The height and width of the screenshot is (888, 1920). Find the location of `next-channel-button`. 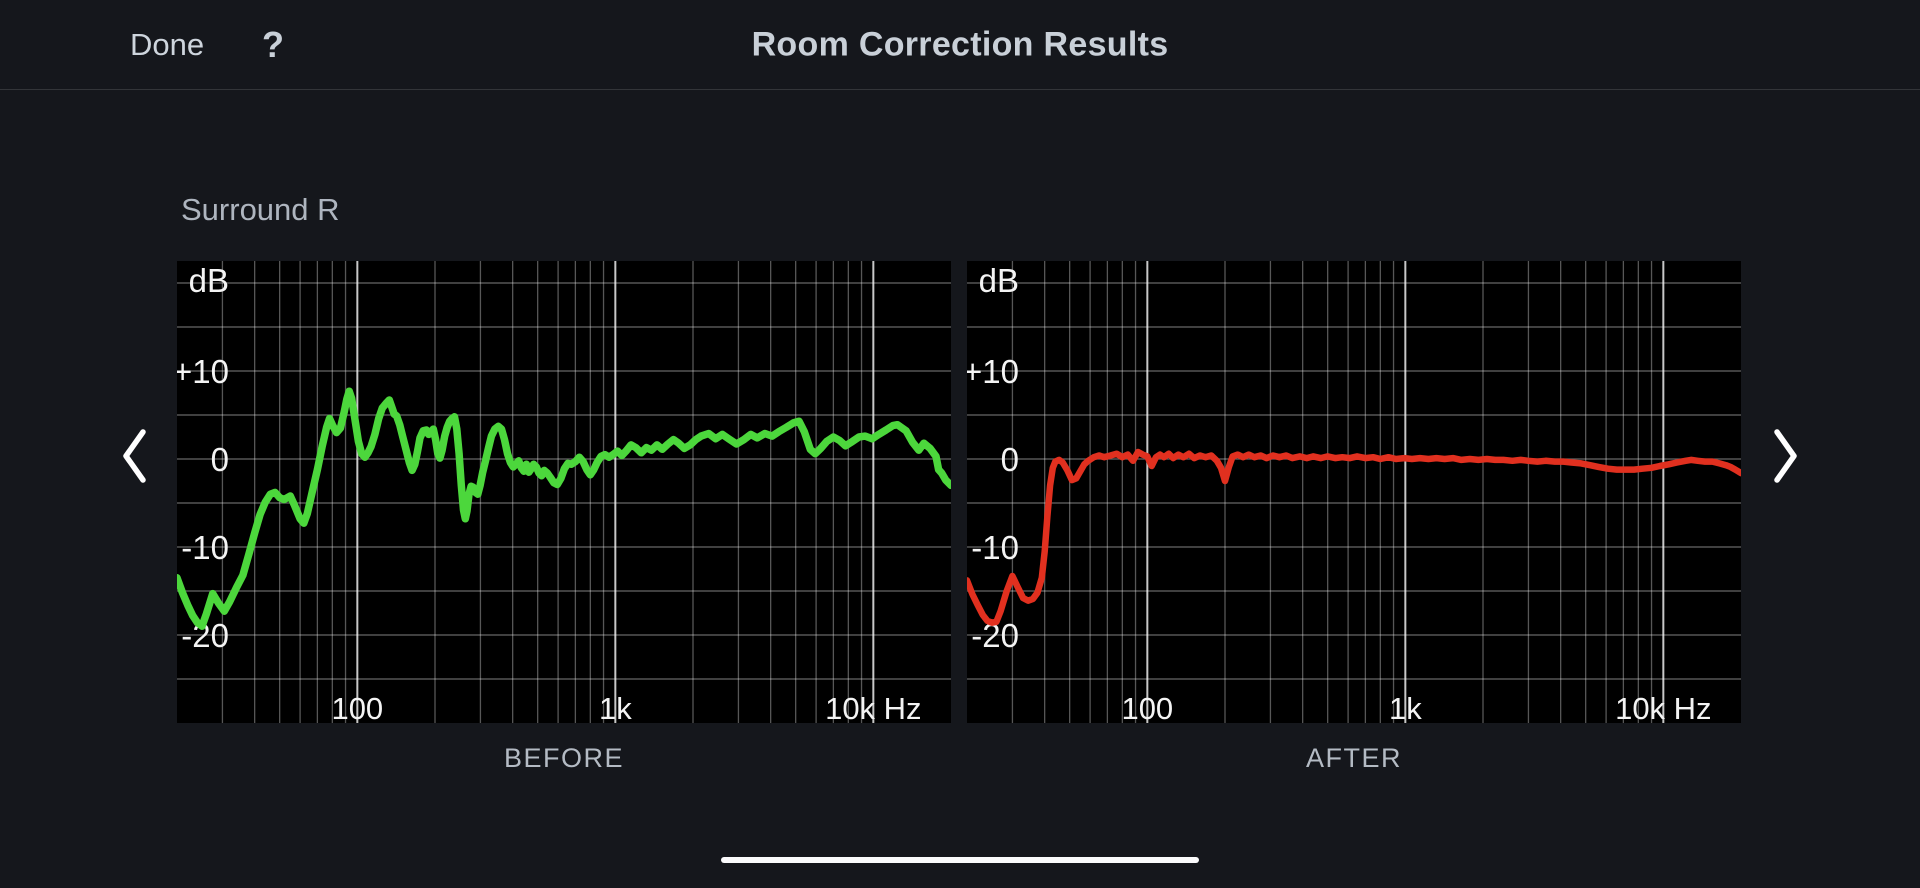

next-channel-button is located at coordinates (1786, 456).